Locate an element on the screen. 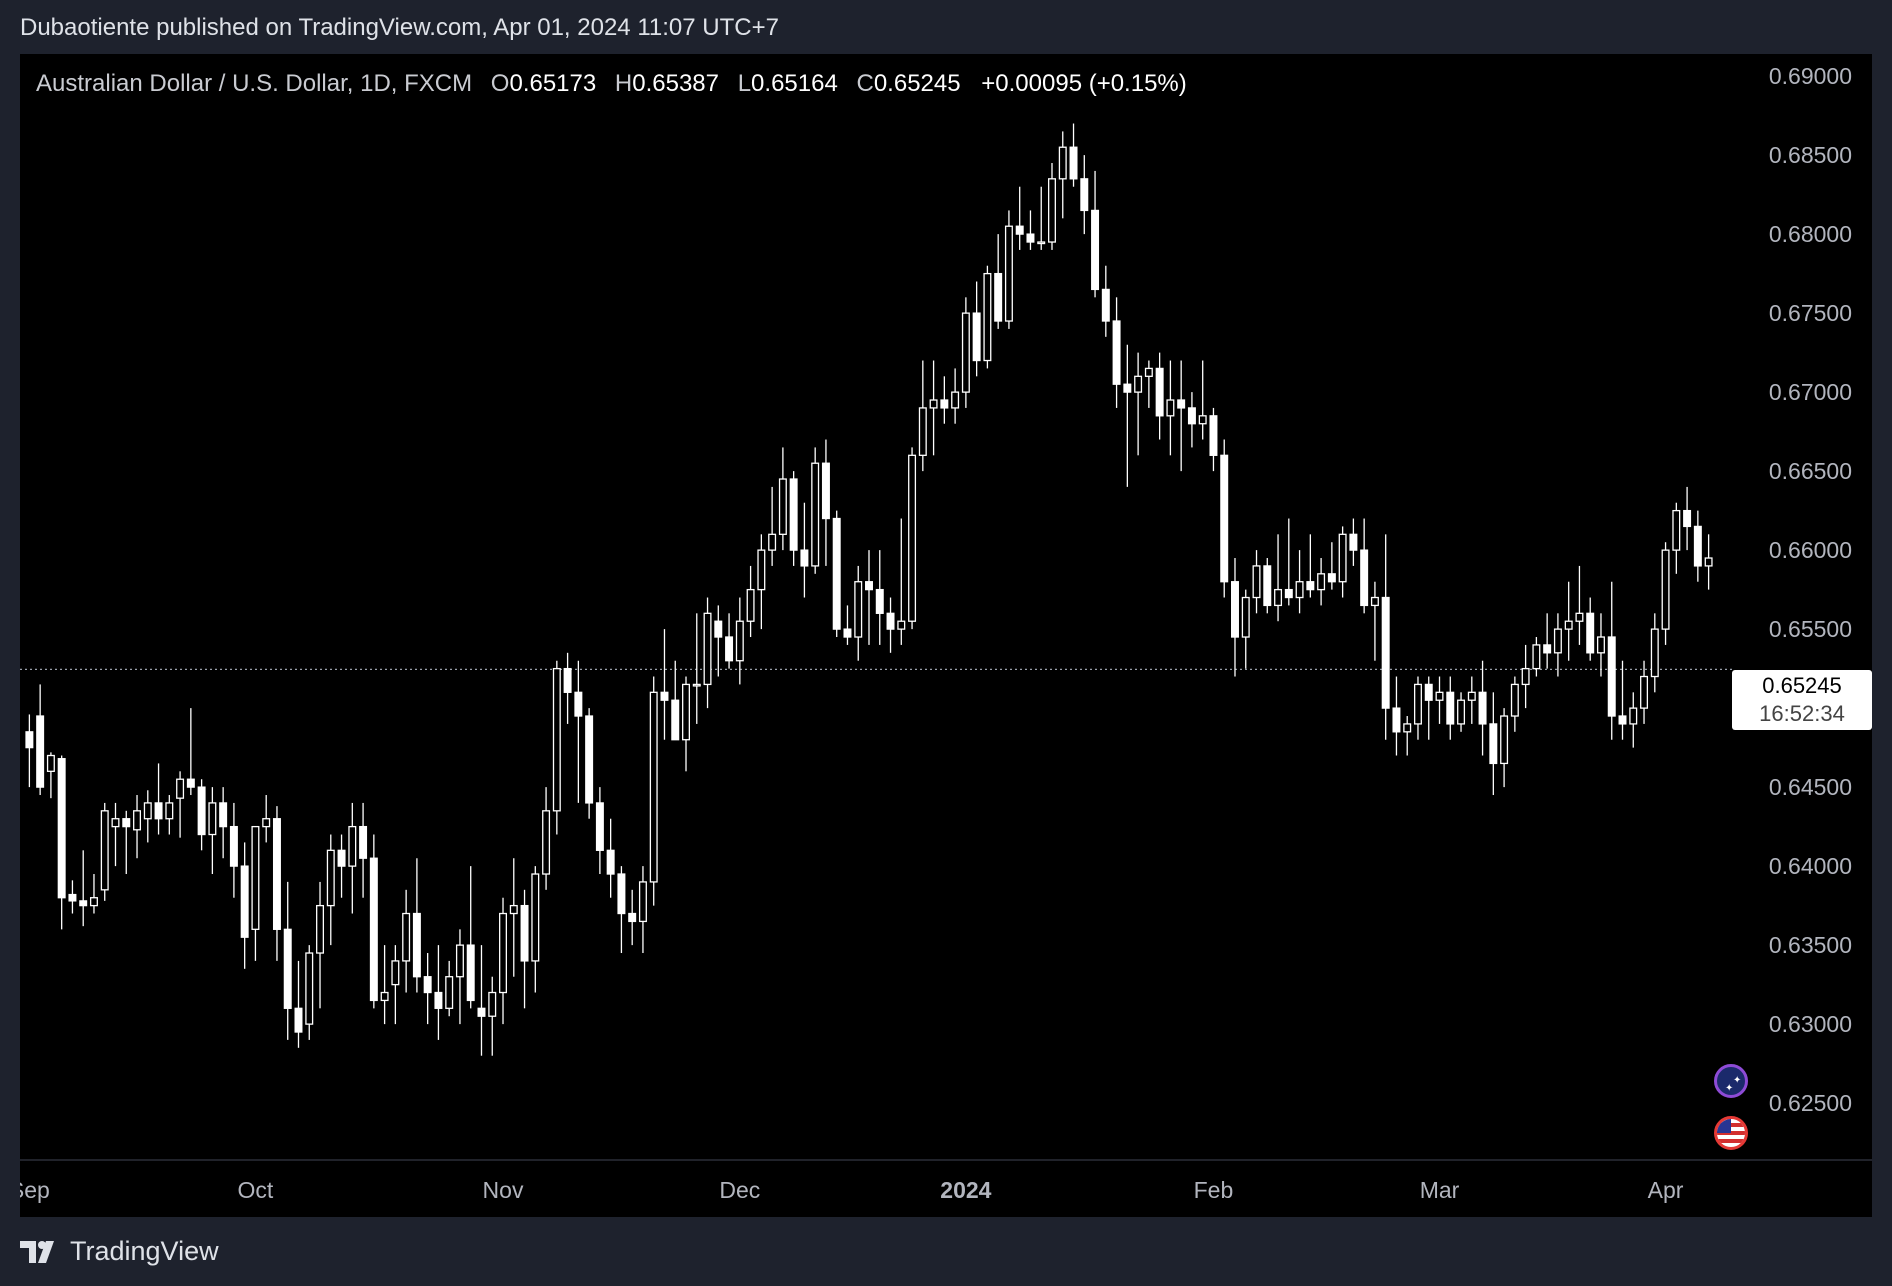 This screenshot has width=1892, height=1286. close-label: C is located at coordinates (865, 83).